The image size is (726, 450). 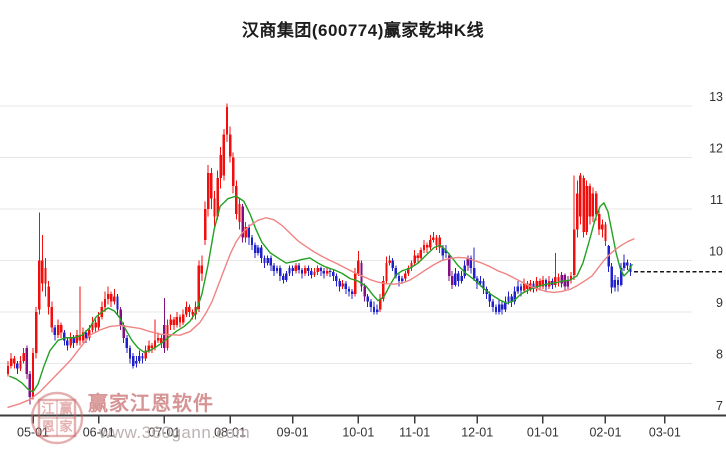 What do you see at coordinates (363, 30) in the screenshot?
I see `chart-title: 汉商集团(600774)赢家乾坤K线` at bounding box center [363, 30].